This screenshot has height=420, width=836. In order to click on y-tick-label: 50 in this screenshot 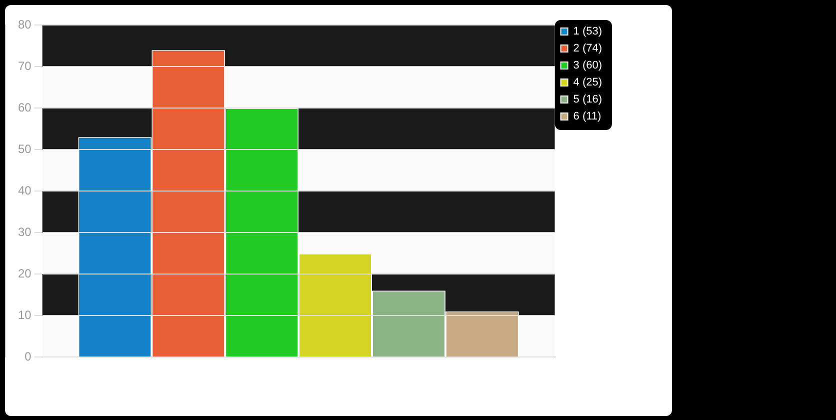, I will do `click(25, 149)`.